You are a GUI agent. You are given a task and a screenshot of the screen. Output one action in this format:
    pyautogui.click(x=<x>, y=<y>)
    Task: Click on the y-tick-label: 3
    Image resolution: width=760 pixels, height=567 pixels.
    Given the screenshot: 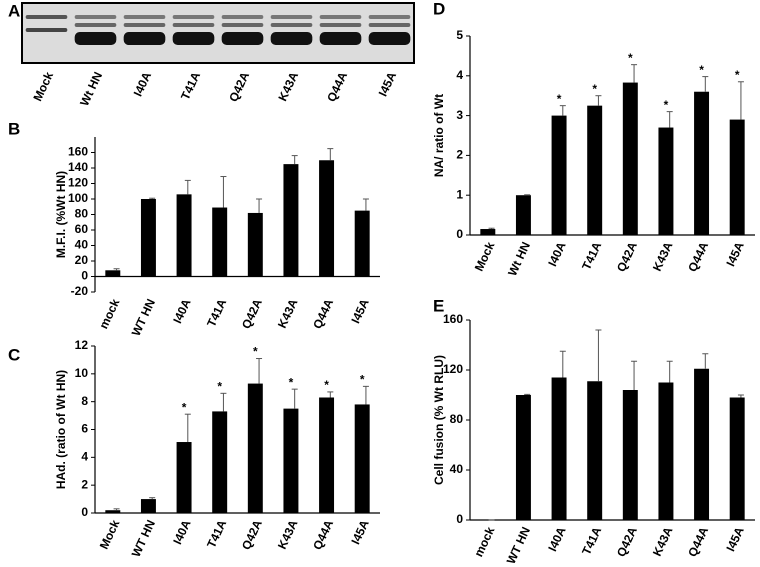 What is the action you would take?
    pyautogui.click(x=459, y=115)
    